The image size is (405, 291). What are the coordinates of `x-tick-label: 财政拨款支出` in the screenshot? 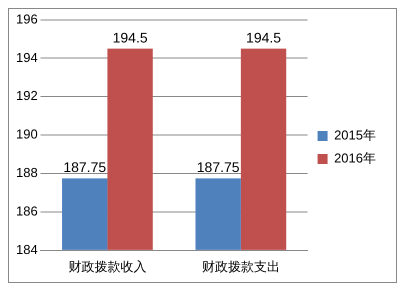 It's located at (241, 266).